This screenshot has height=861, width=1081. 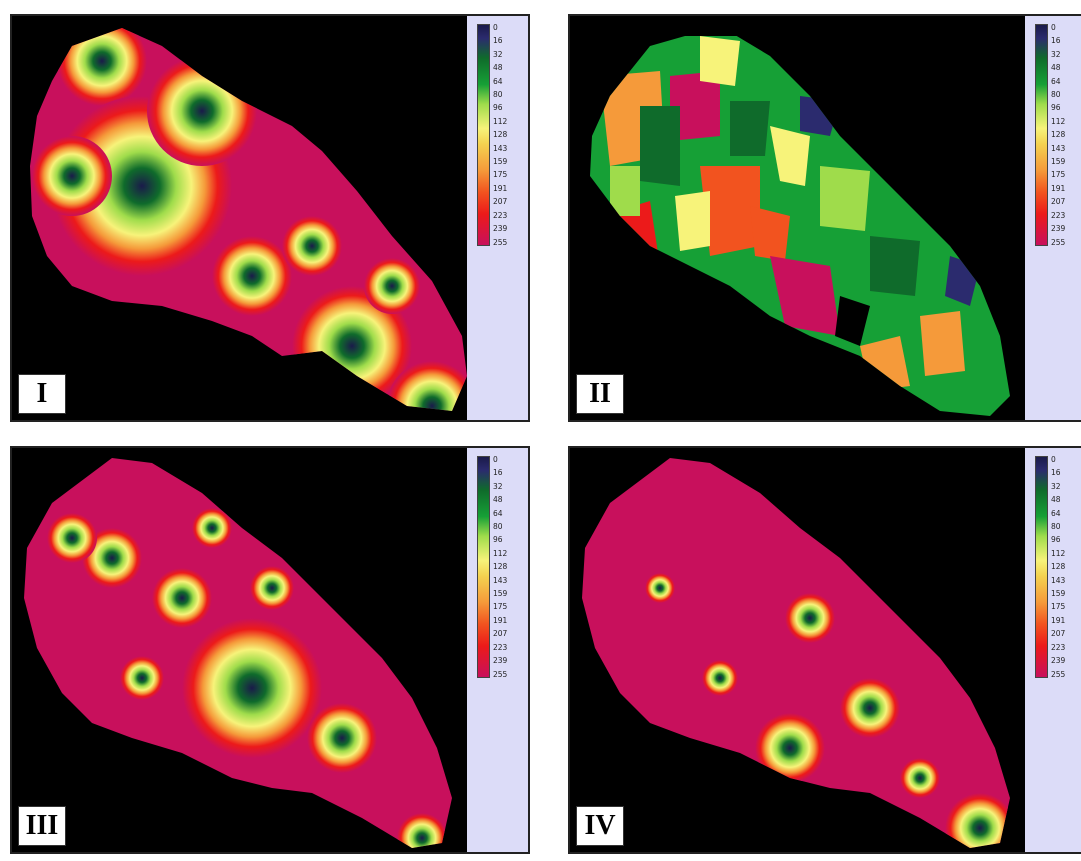 What do you see at coordinates (42, 826) in the screenshot?
I see `panel-label-iii: III` at bounding box center [42, 826].